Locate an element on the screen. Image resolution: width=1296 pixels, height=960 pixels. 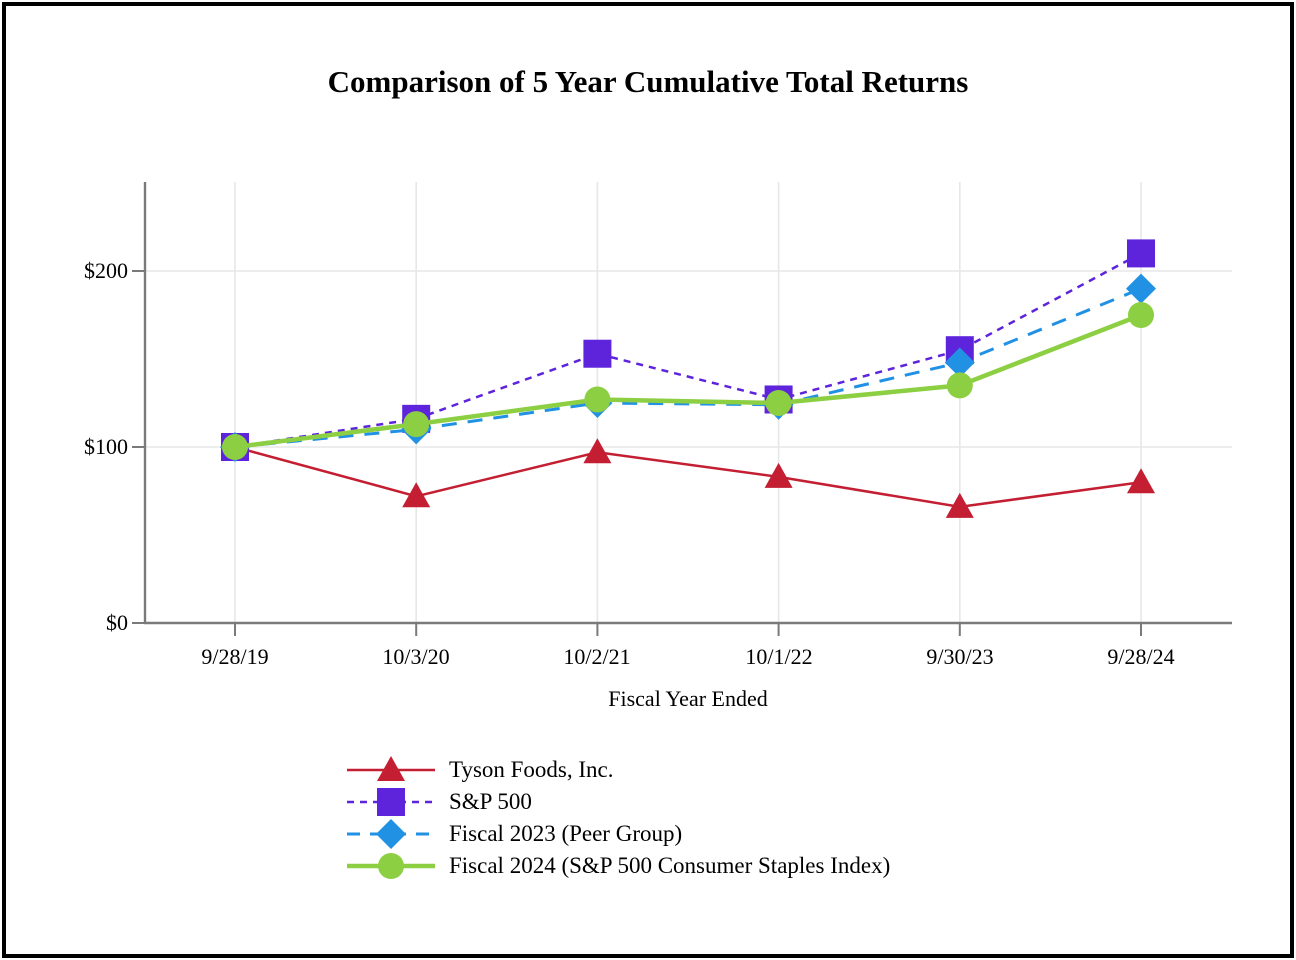
x-tick-label-2: 10/3/20 is located at coordinates (416, 656).